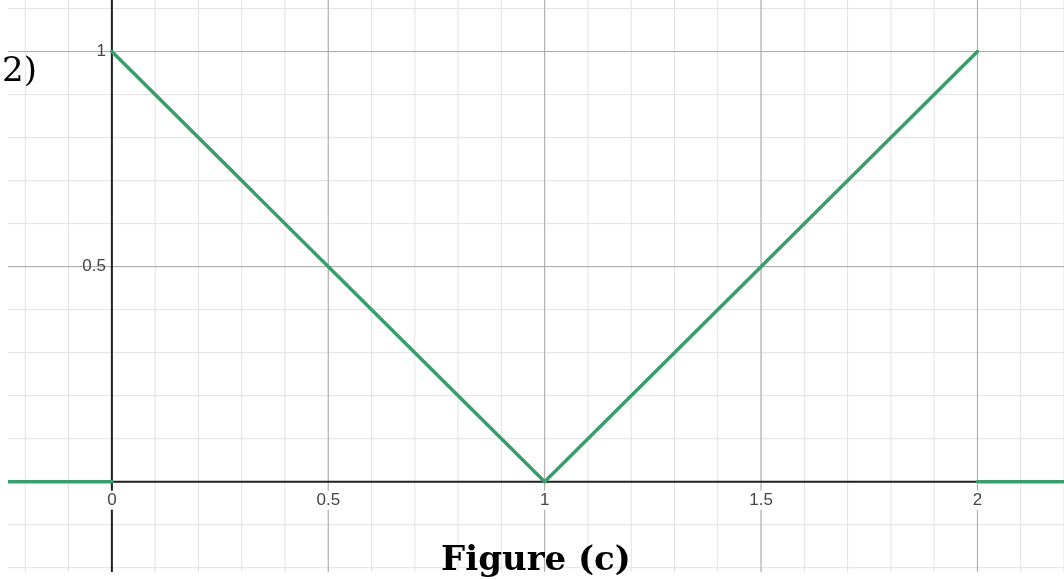 This screenshot has height=580, width=1064. Describe the element at coordinates (544, 499) in the screenshot. I see `x-tick-label: 1` at that location.